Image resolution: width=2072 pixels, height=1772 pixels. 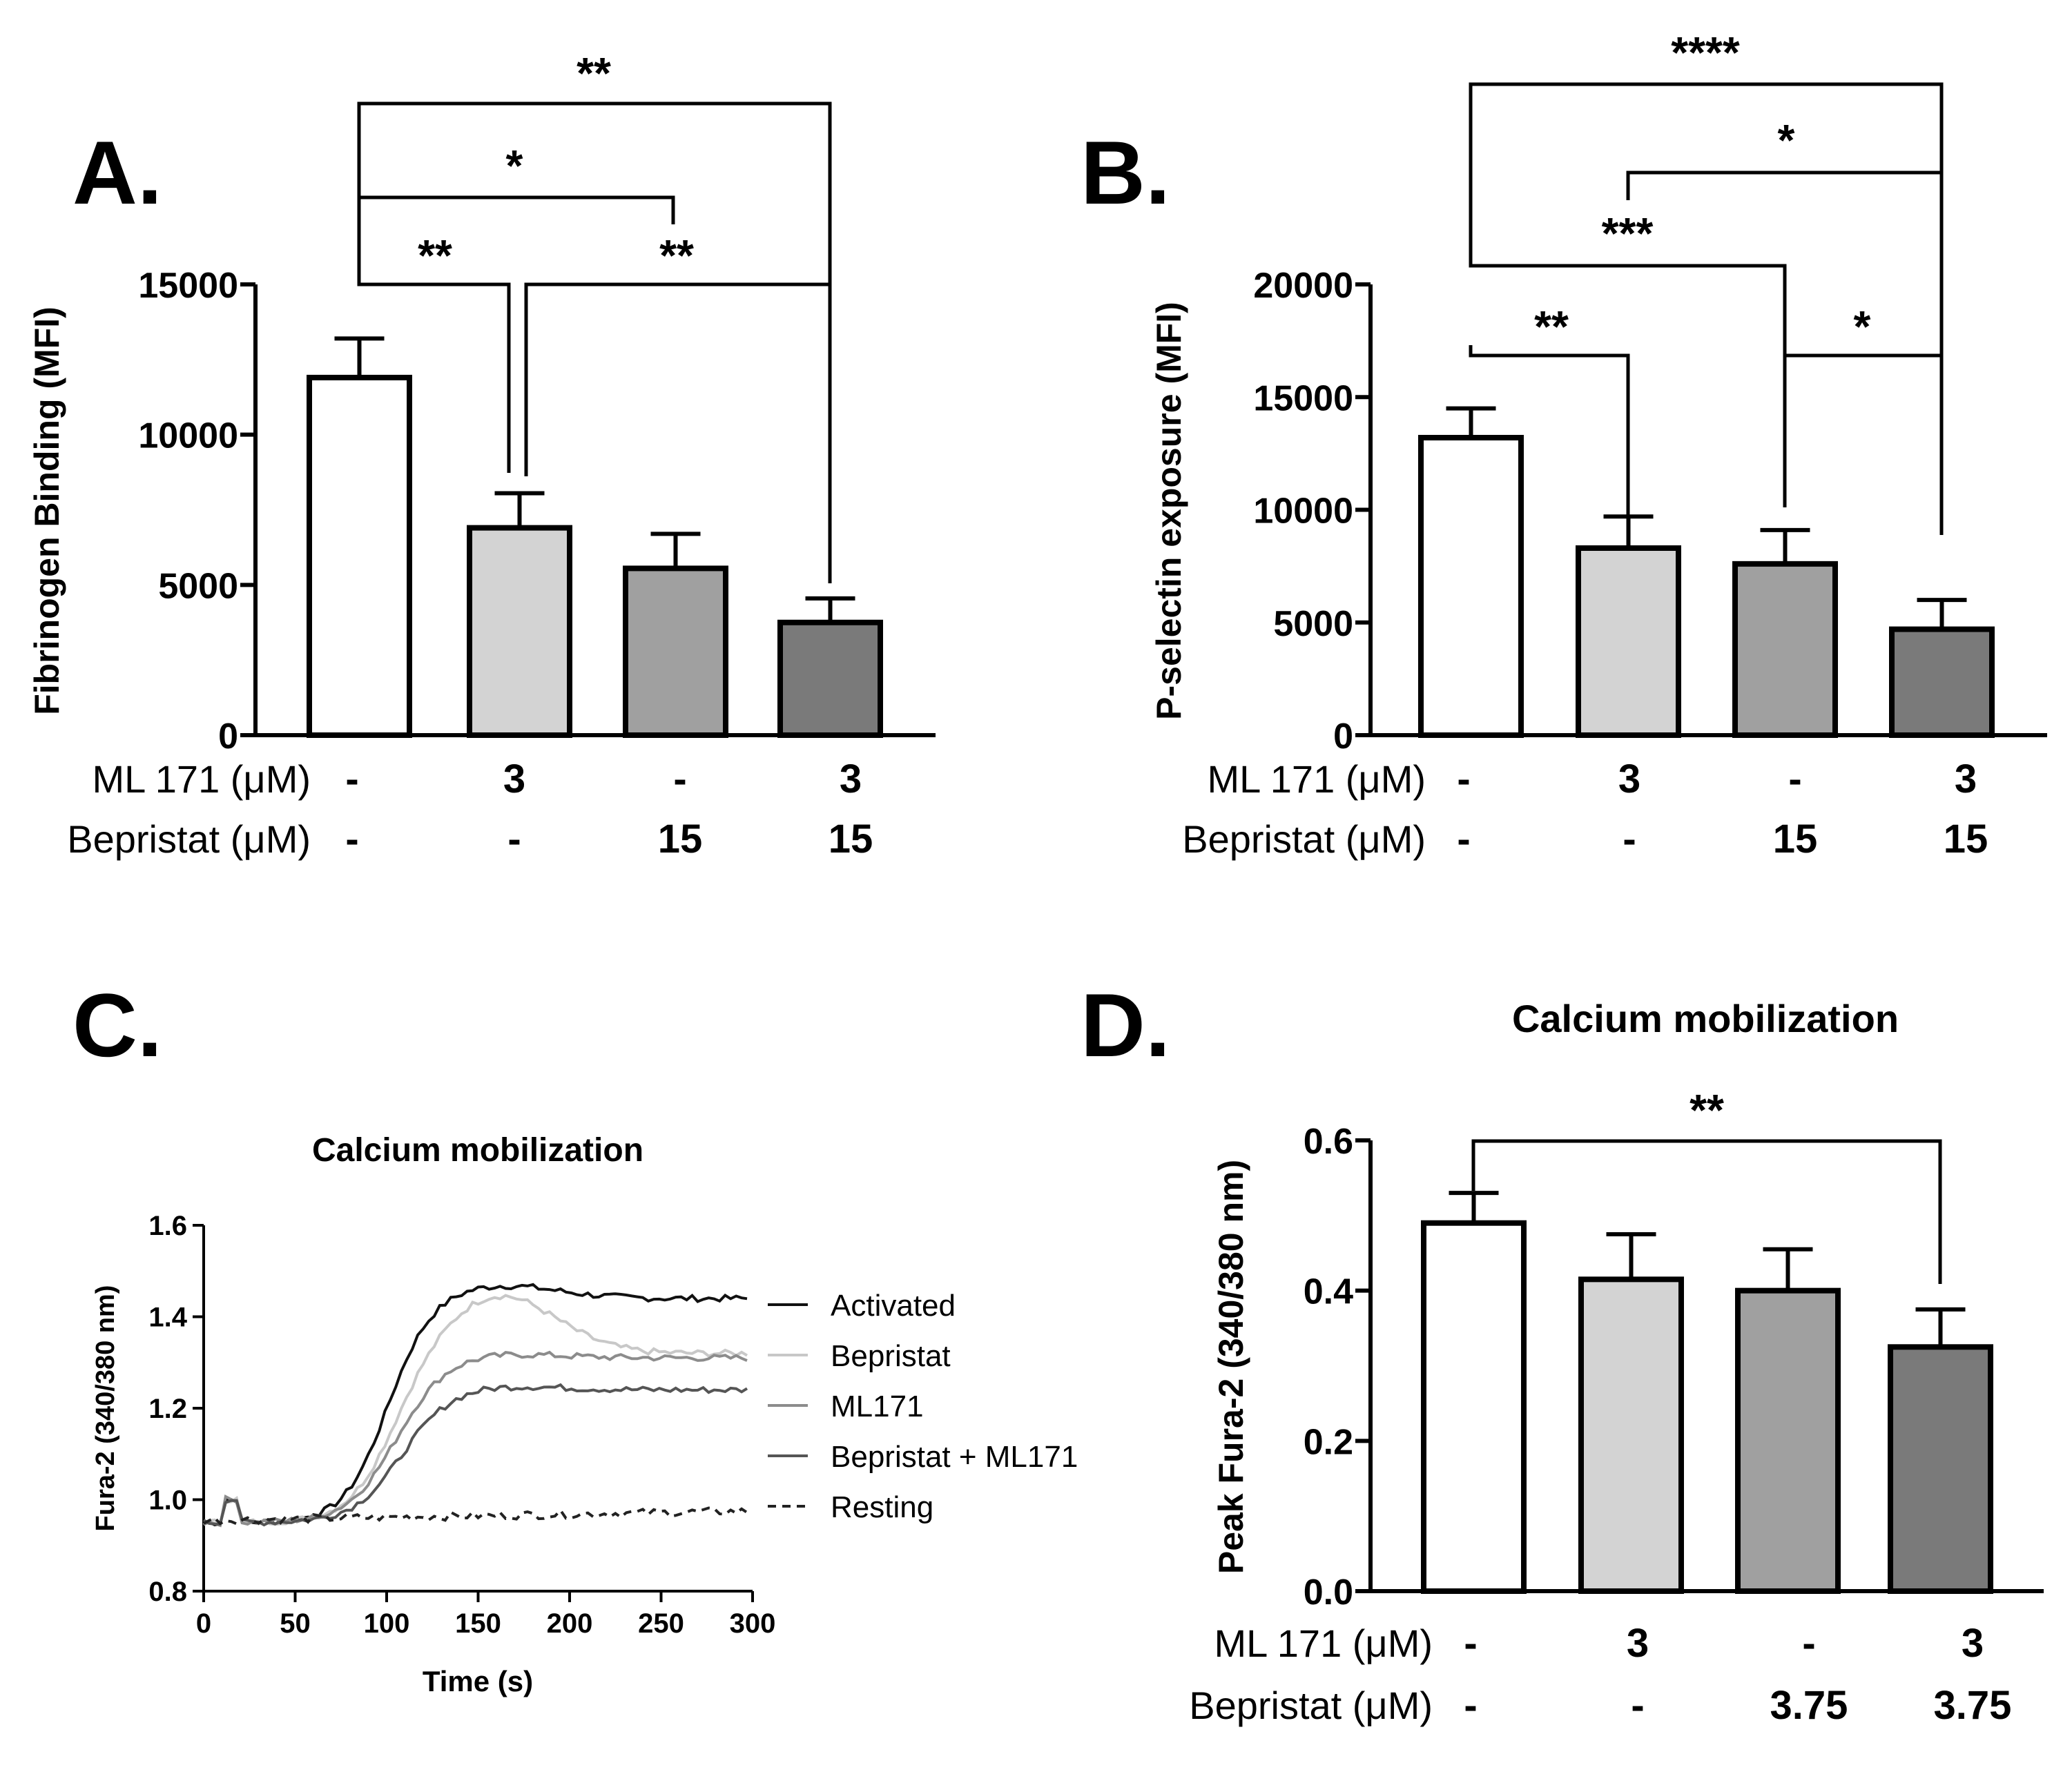 I want to click on panel-label: C., so click(x=117, y=1025).